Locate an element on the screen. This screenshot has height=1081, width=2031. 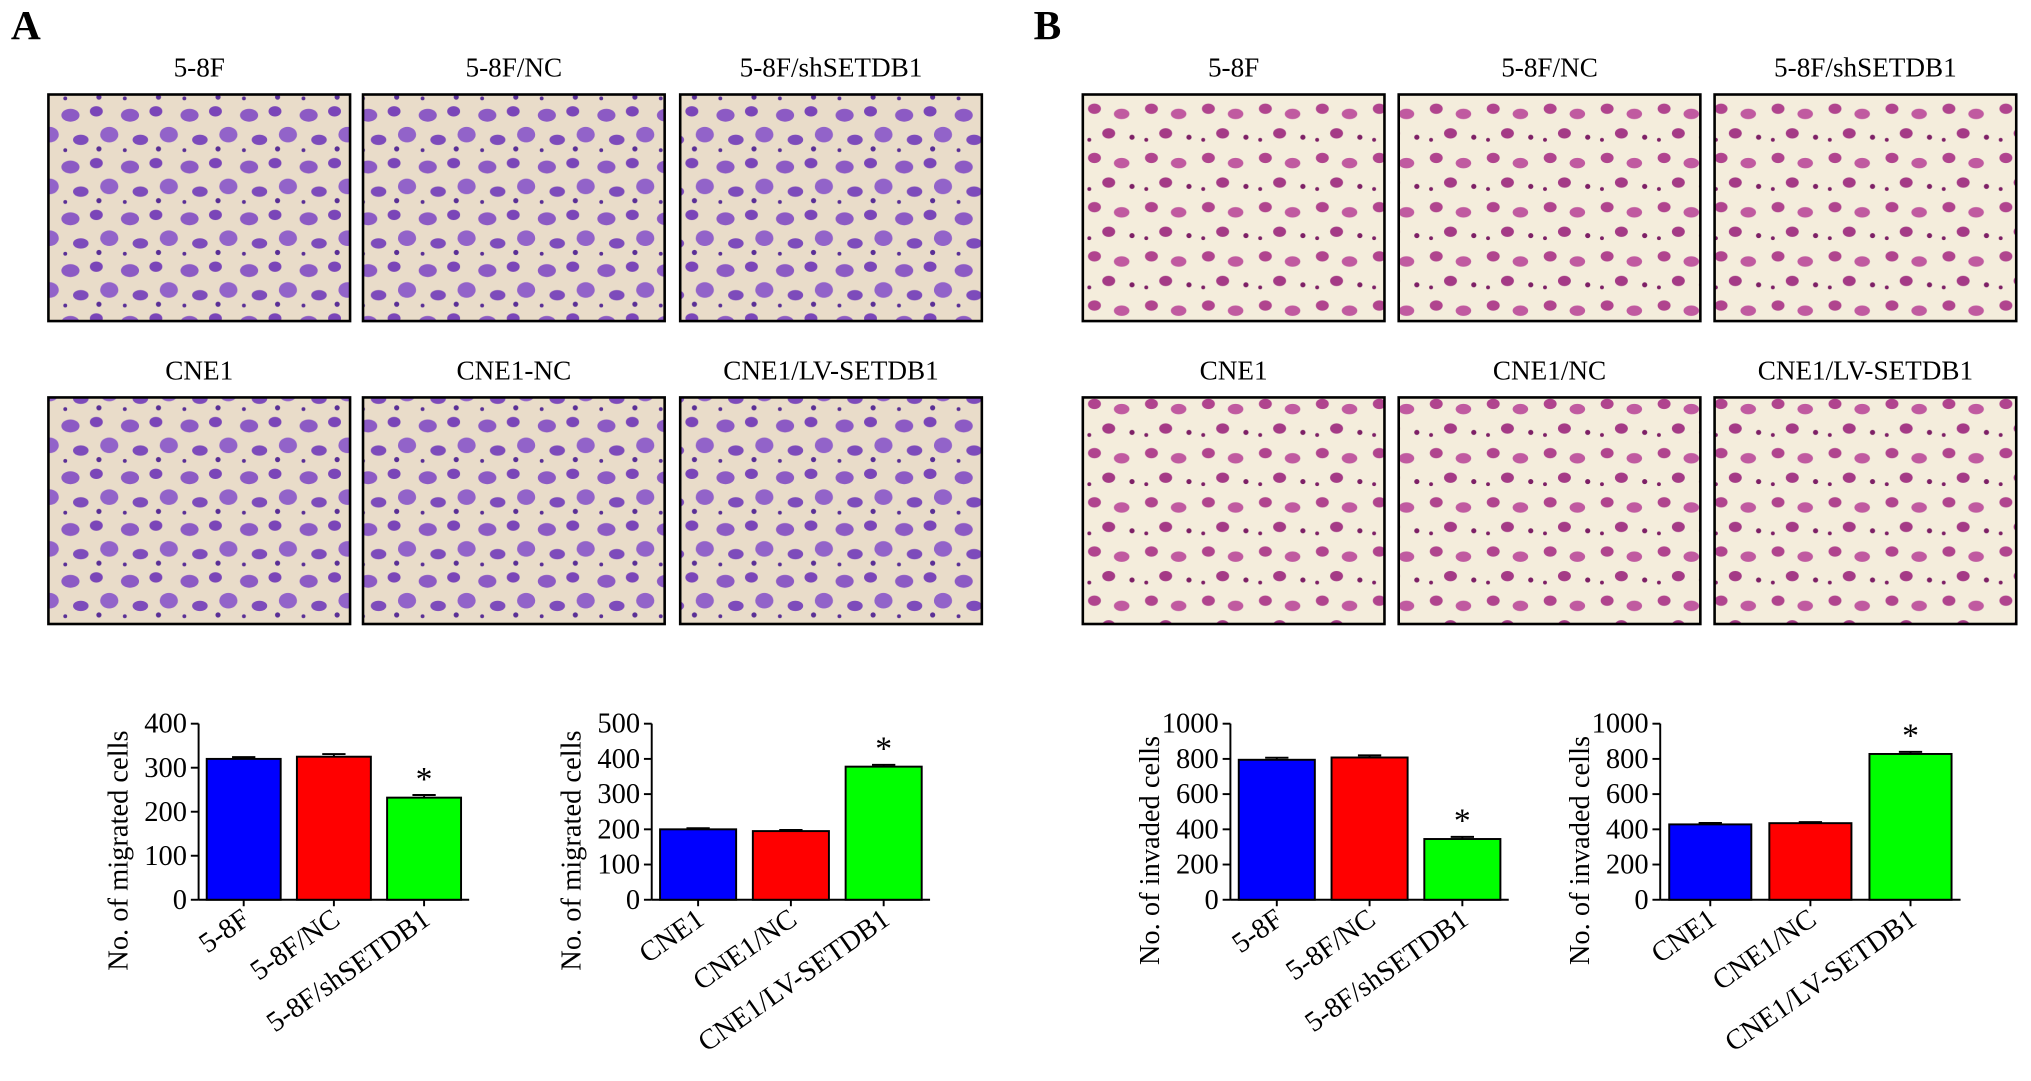
image-caption: CNE1/NC is located at coordinates (1549, 370).